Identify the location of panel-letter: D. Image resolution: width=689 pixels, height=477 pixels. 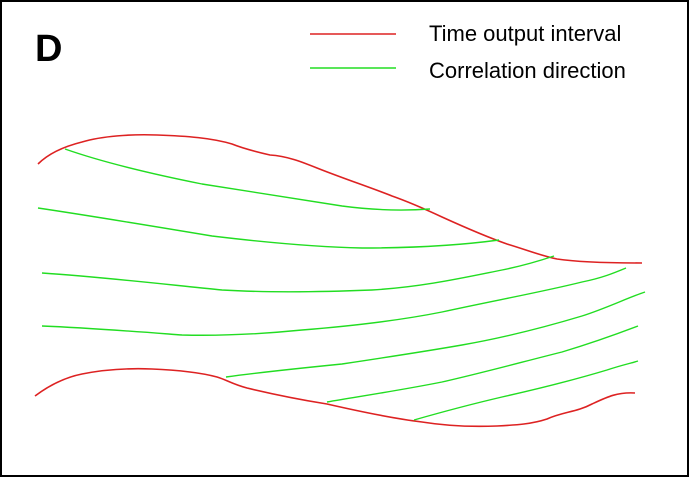
(49, 49).